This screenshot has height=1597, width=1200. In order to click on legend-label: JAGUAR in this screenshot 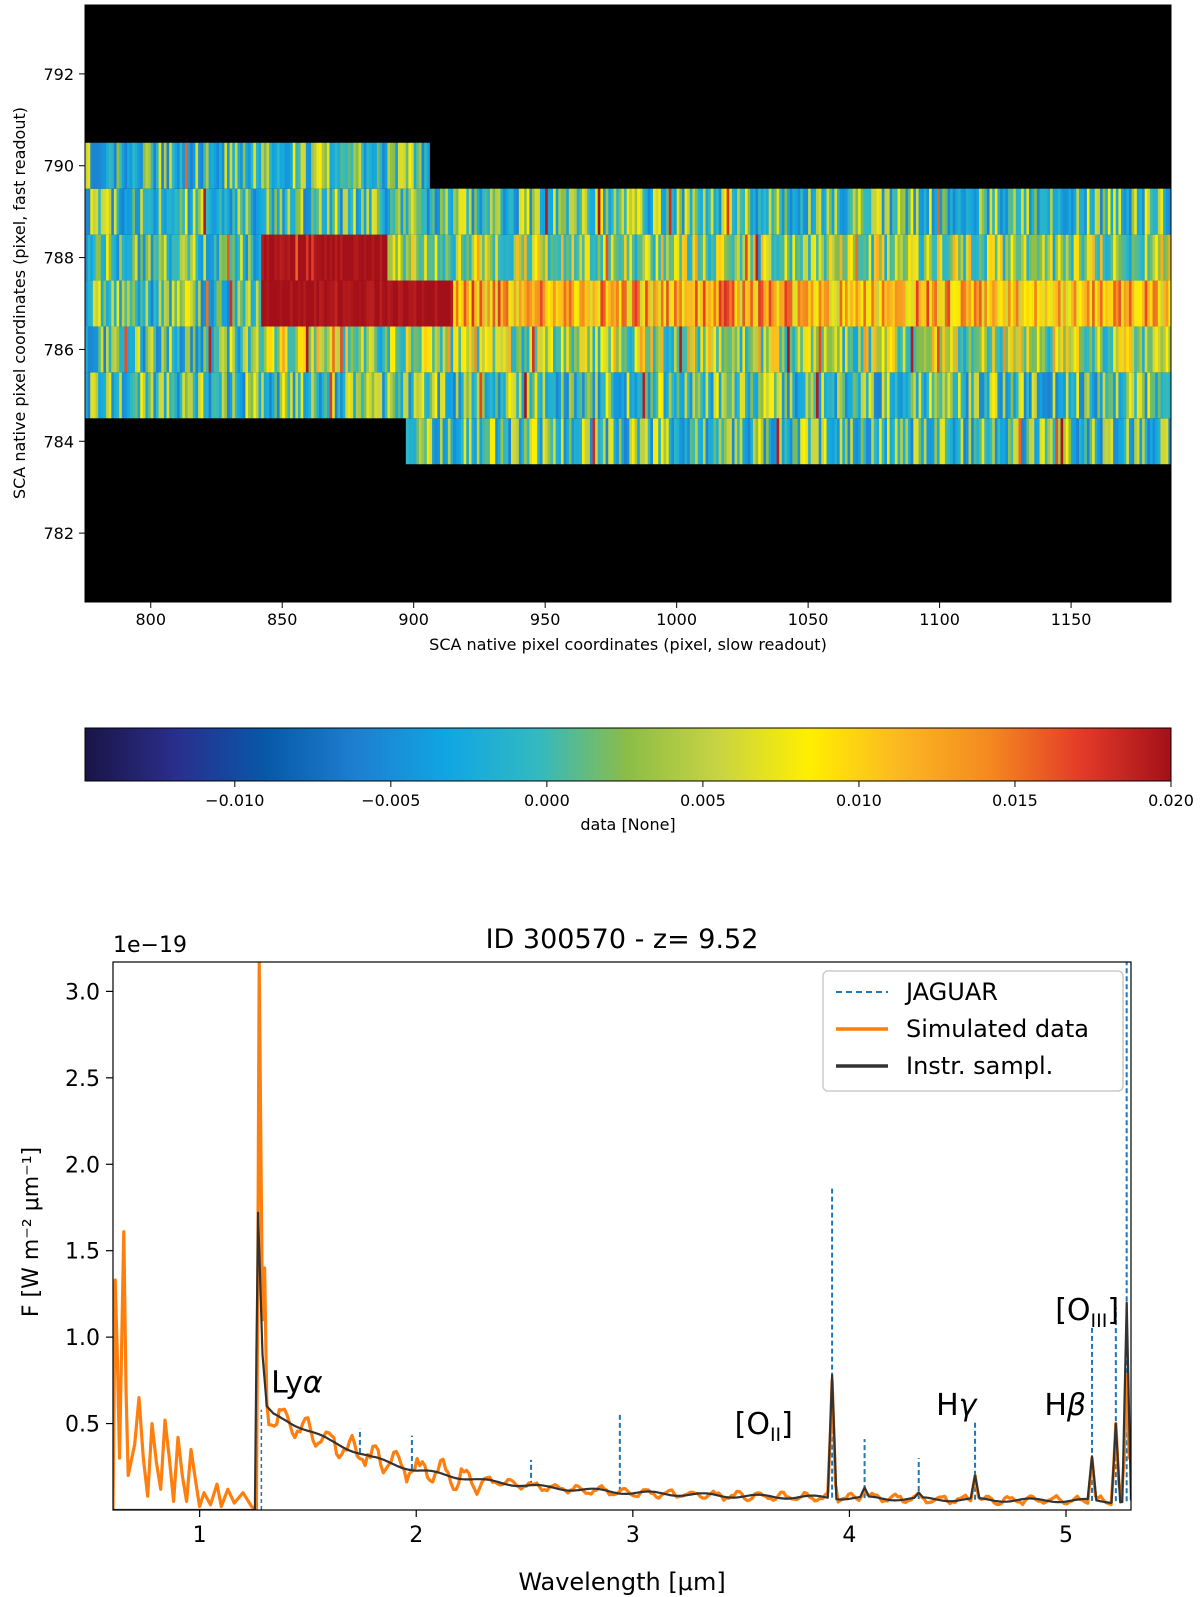, I will do `click(951, 992)`.